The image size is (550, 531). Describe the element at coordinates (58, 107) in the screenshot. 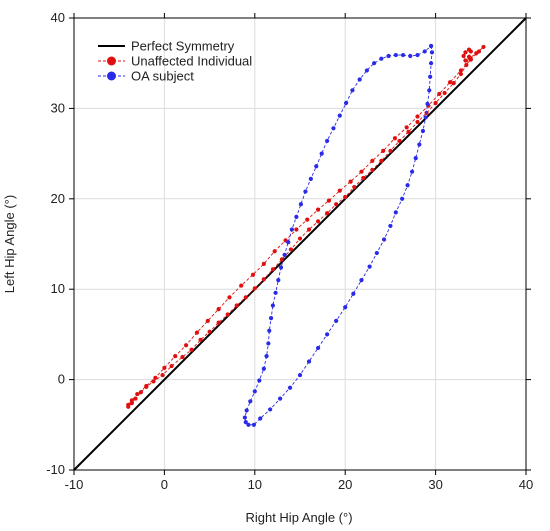

I see `y-tick-label: 30` at that location.